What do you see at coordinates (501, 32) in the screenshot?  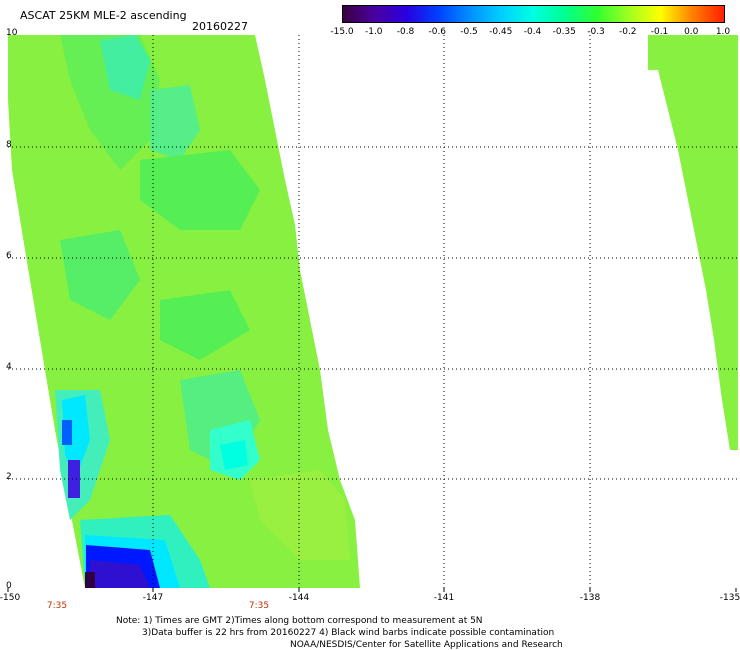 I see `colorbar-label: -0.45` at bounding box center [501, 32].